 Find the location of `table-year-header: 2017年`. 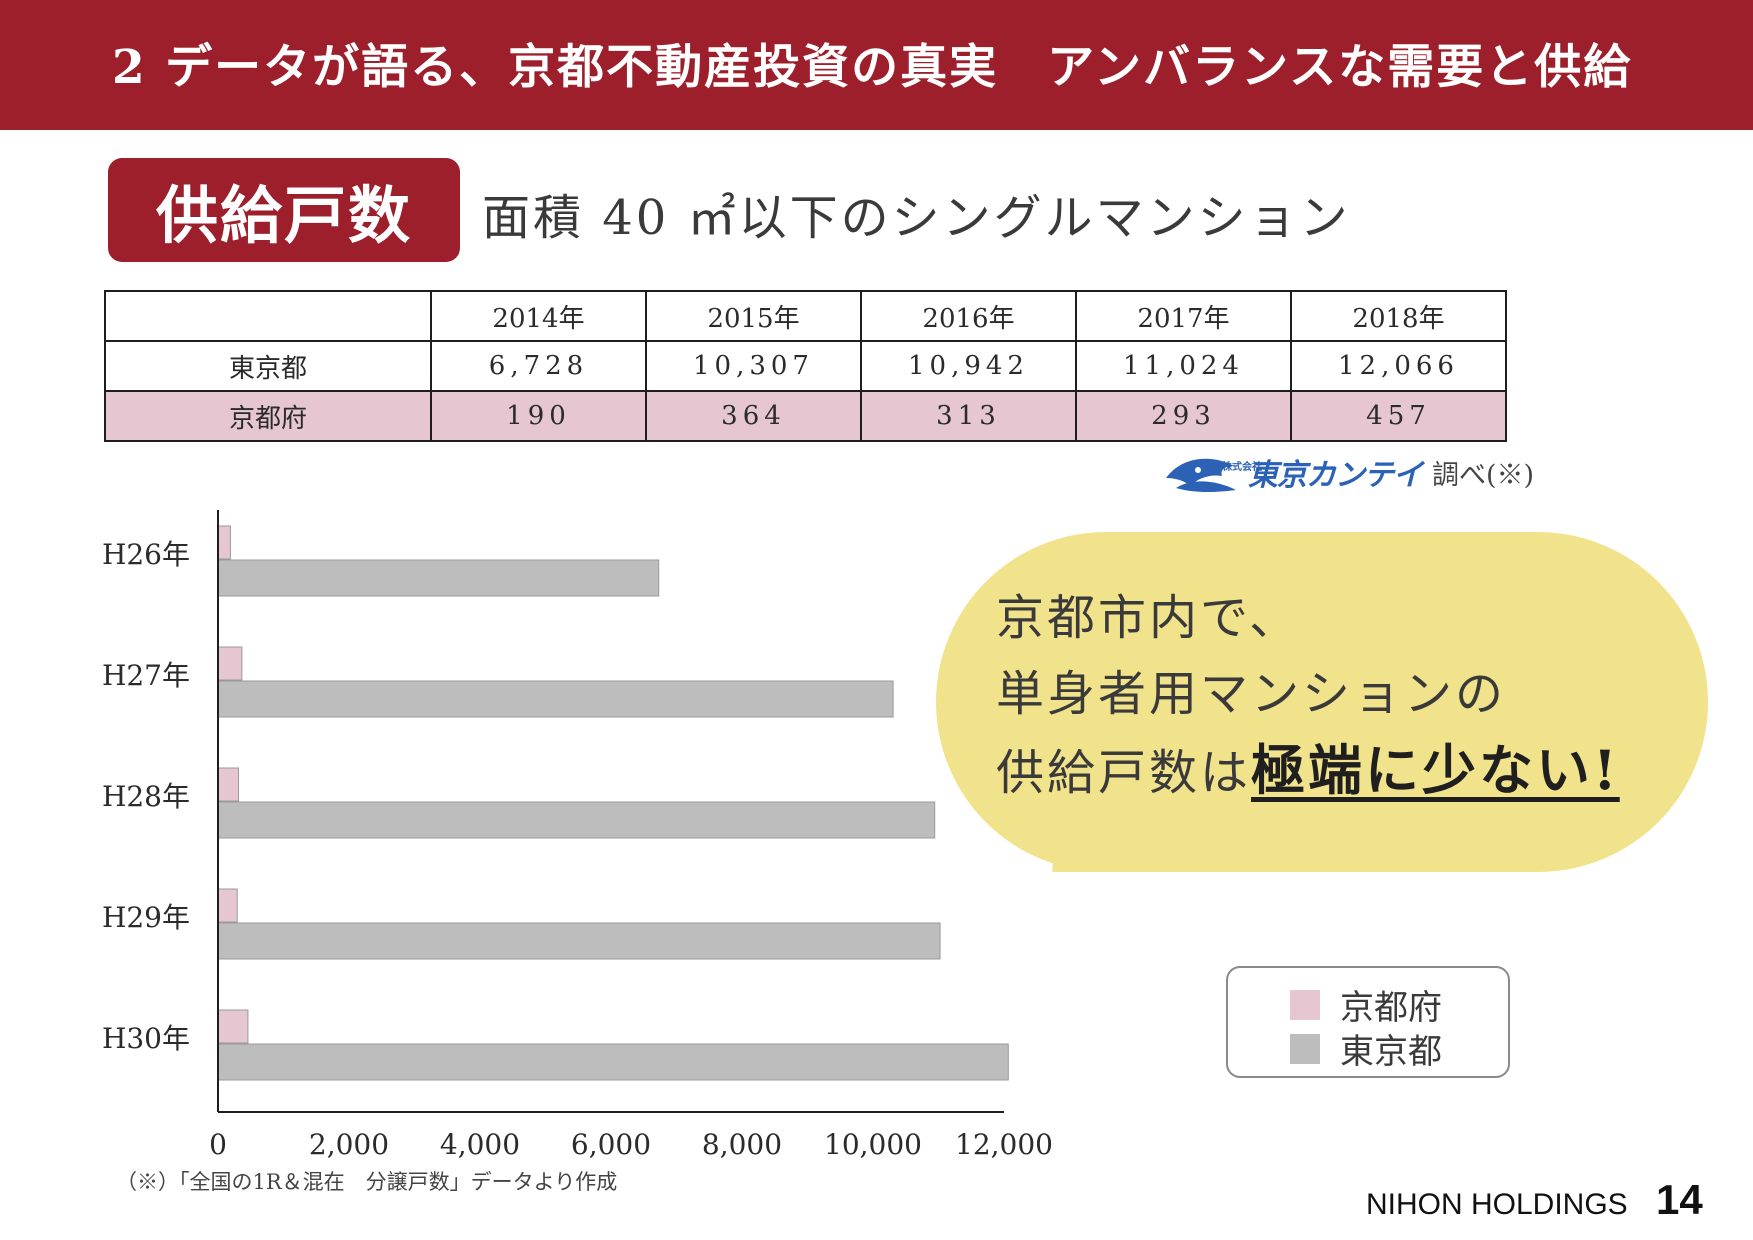

table-year-header: 2017年 is located at coordinates (1183, 316).